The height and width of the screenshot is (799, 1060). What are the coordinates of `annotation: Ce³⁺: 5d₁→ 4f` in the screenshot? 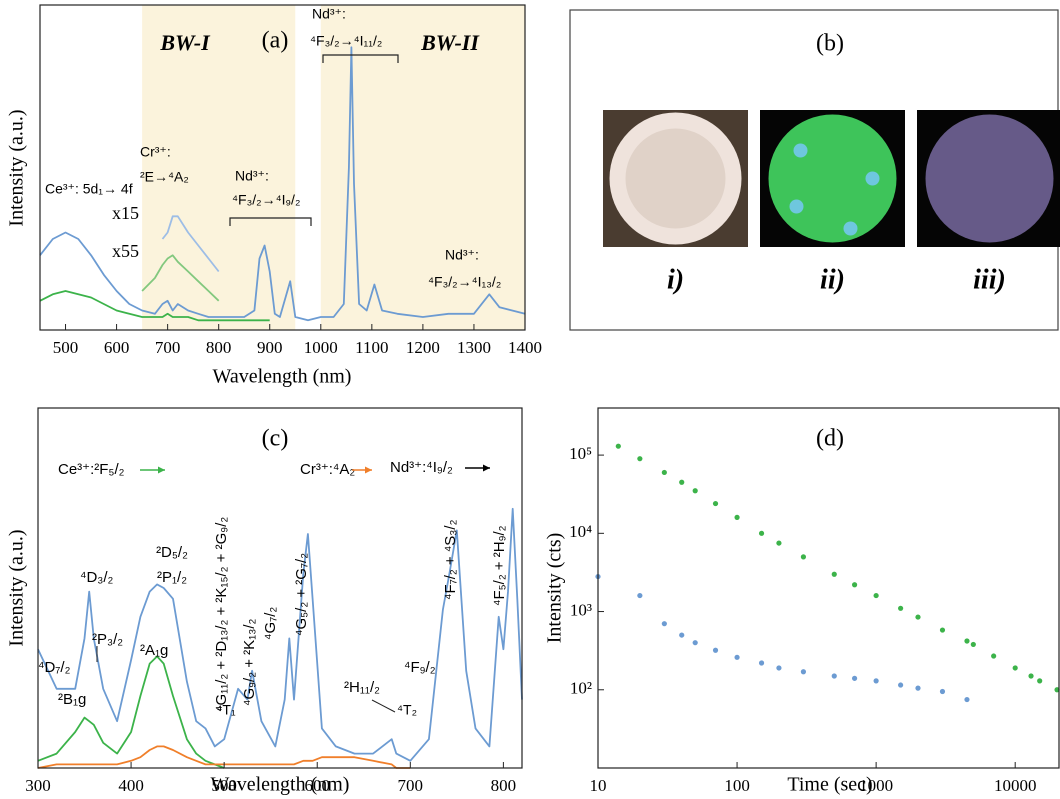 It's located at (89, 189).